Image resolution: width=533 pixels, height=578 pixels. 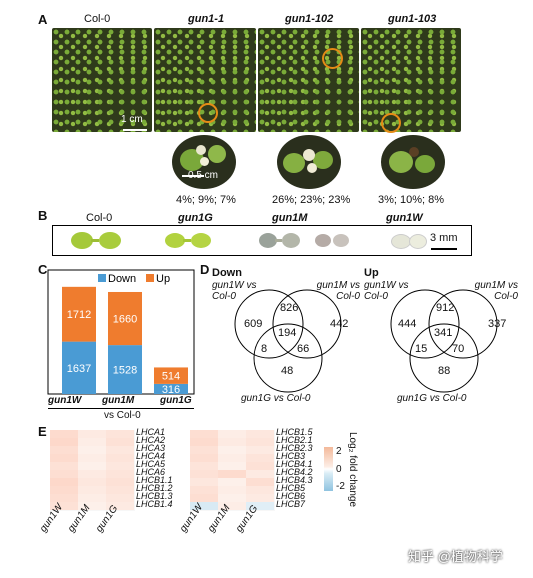 I want to click on venn-up-b-only: 337, so click(x=497, y=324).